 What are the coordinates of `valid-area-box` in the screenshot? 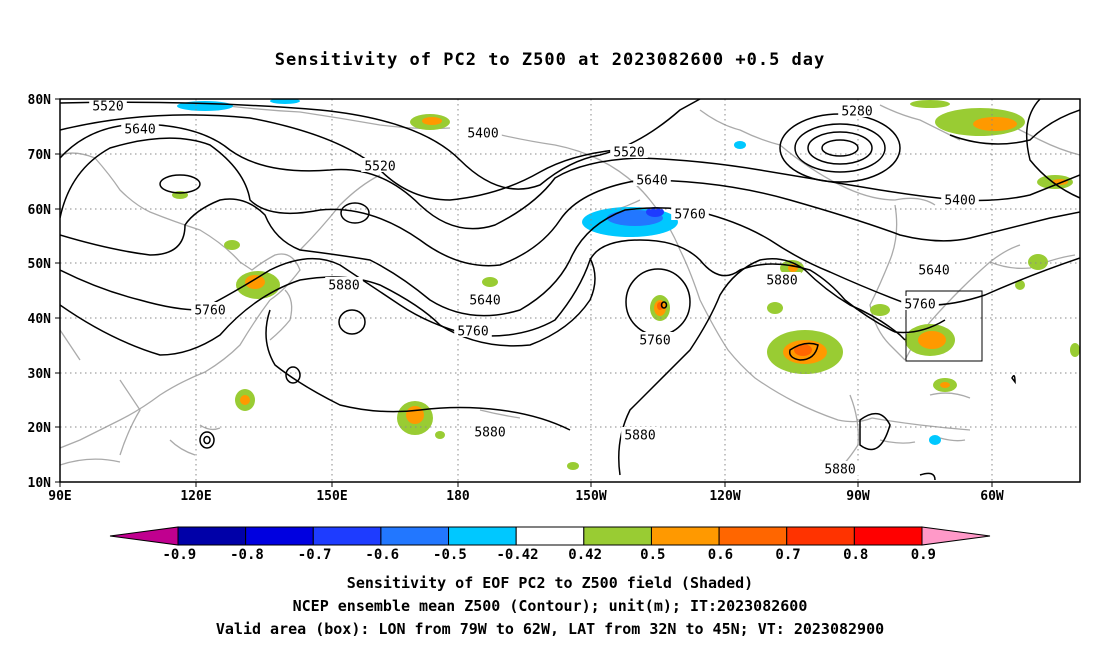 It's located at (944, 326).